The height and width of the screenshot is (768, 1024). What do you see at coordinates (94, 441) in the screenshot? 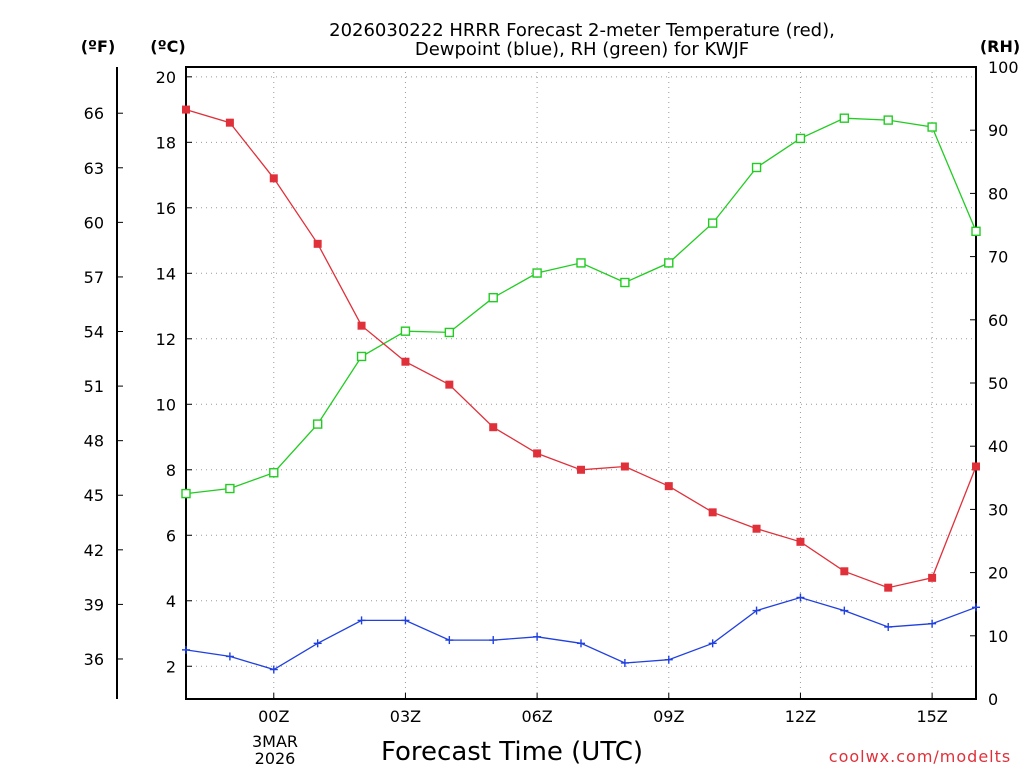
I see `fahrenheit-tick-label: 48` at bounding box center [94, 441].